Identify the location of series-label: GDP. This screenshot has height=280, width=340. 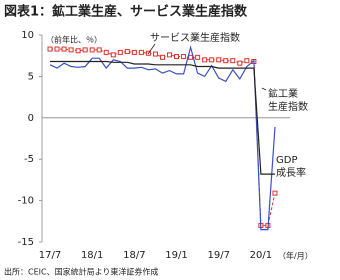
(286, 160).